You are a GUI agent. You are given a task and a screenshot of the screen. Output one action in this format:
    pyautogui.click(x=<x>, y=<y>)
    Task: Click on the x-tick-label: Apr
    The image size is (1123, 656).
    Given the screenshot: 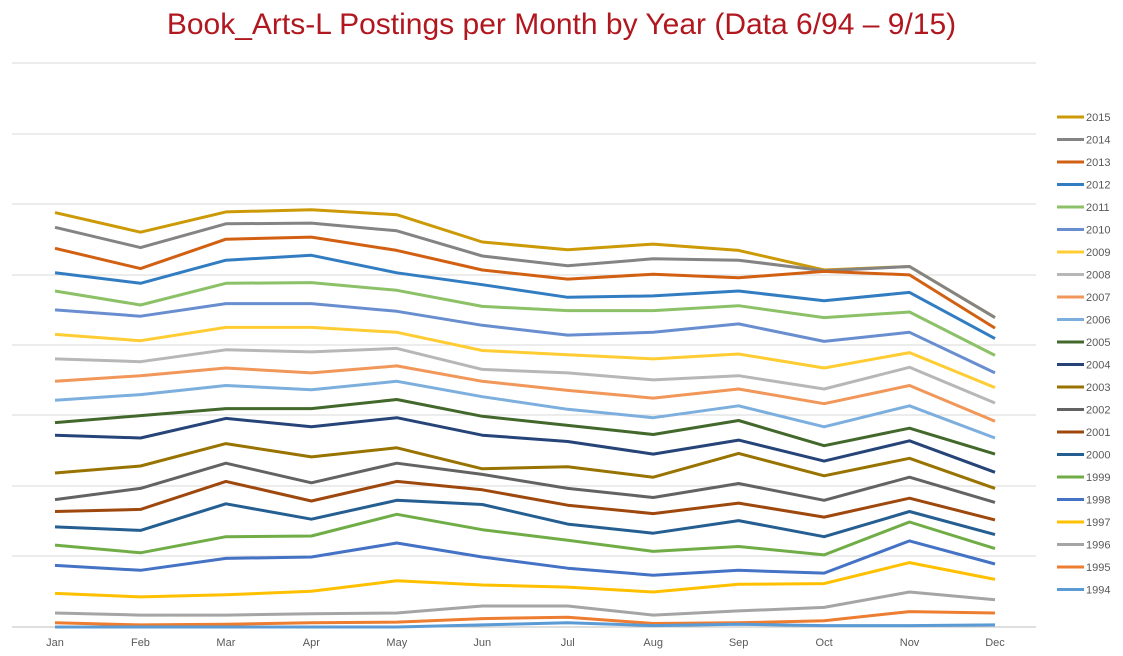 What is the action you would take?
    pyautogui.click(x=311, y=643)
    